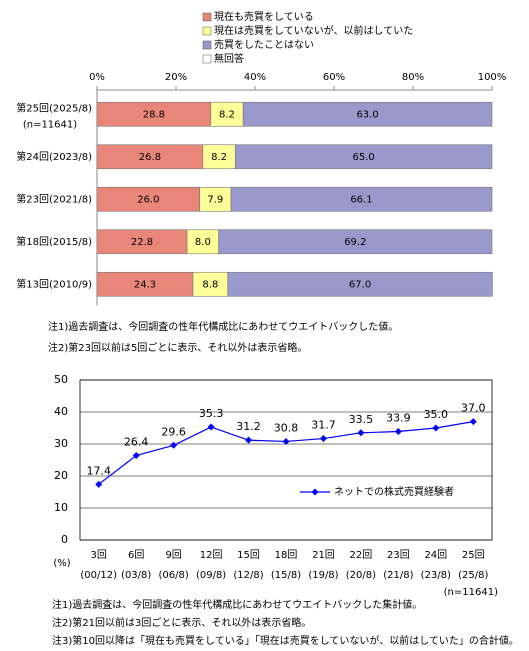 The image size is (529, 651). I want to click on note: 注2)第23回以前は5回ごとに表示、それ以外は表示省略。, so click(177, 347).